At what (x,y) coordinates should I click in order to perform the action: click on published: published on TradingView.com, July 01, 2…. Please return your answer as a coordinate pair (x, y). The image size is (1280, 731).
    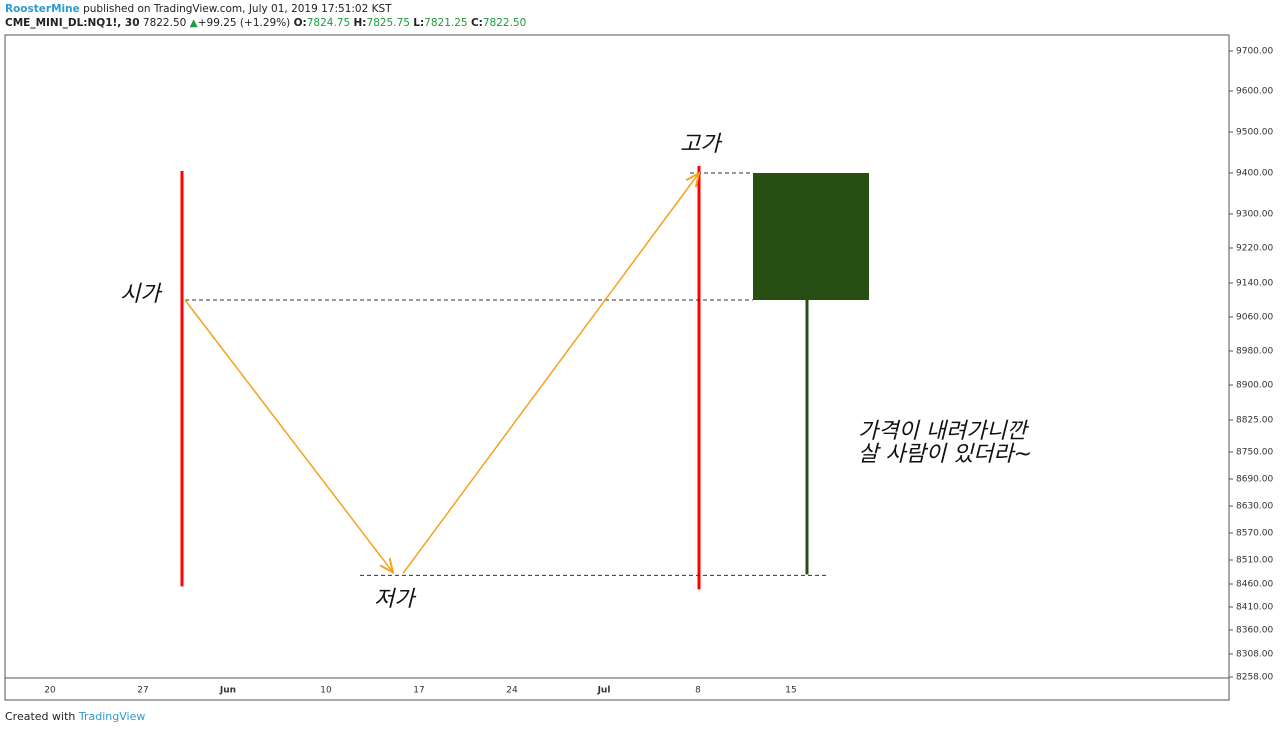
    Looking at the image, I should click on (237, 9).